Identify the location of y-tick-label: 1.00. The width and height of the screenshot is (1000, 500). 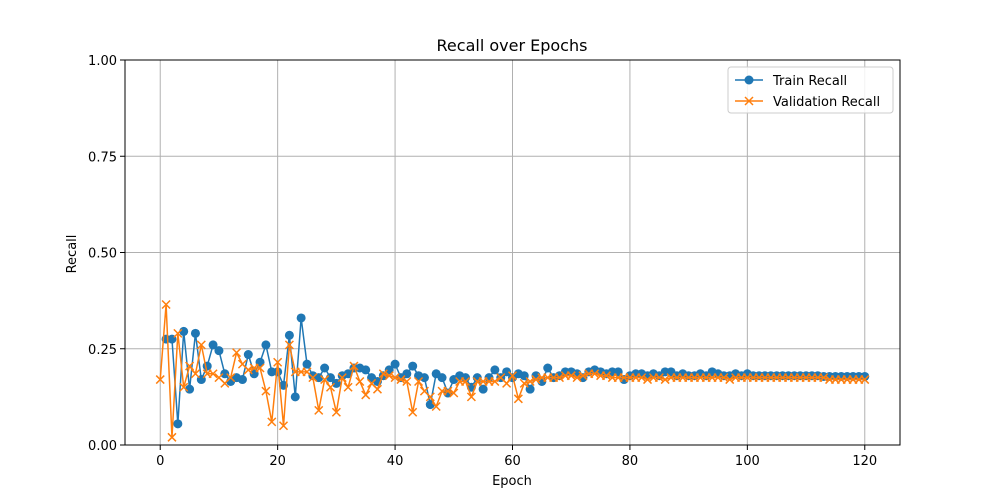
(102, 61).